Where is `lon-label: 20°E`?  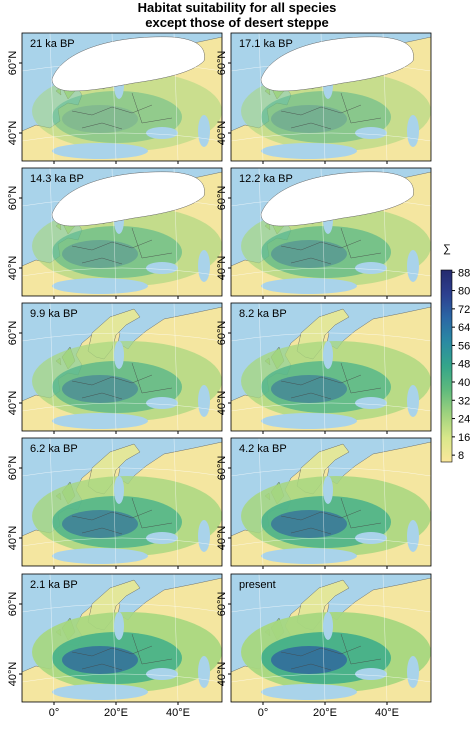 lon-label: 20°E is located at coordinates (325, 713).